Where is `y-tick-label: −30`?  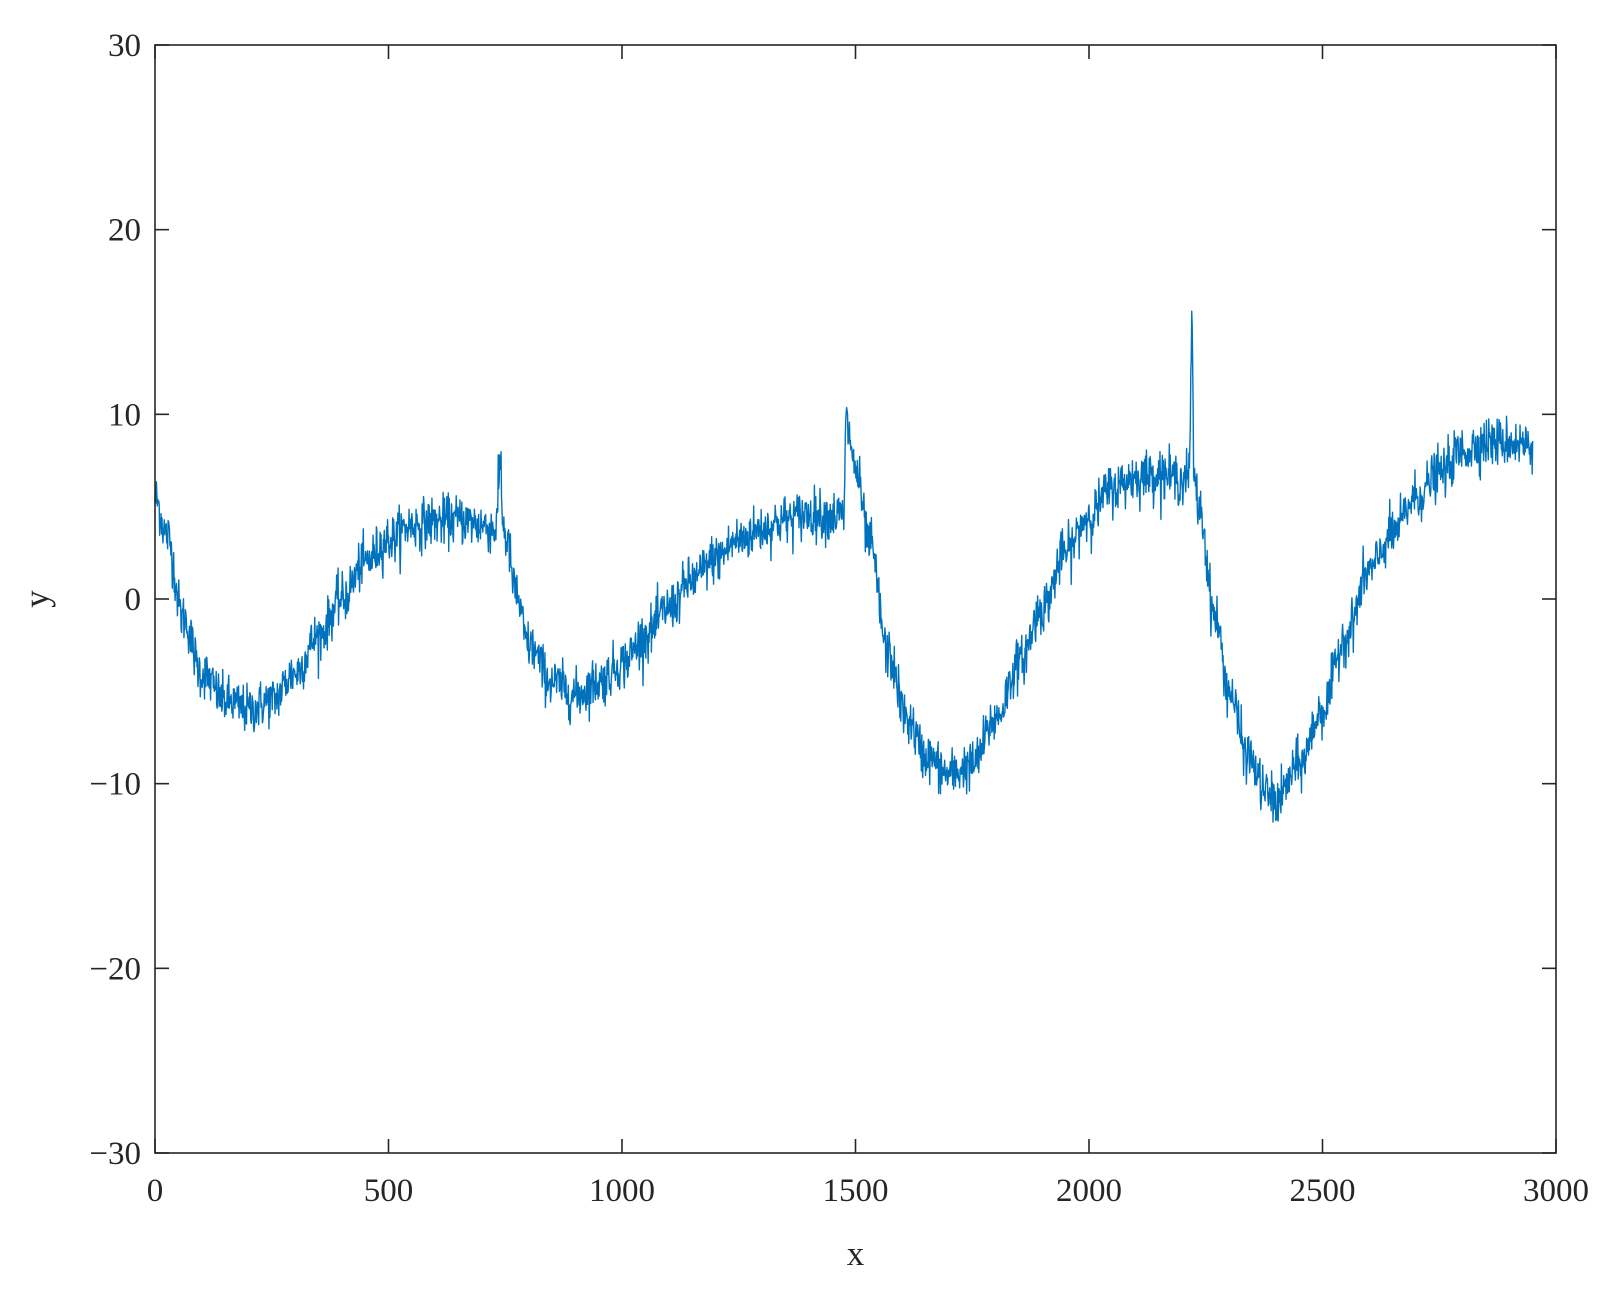 y-tick-label: −30 is located at coordinates (115, 1154).